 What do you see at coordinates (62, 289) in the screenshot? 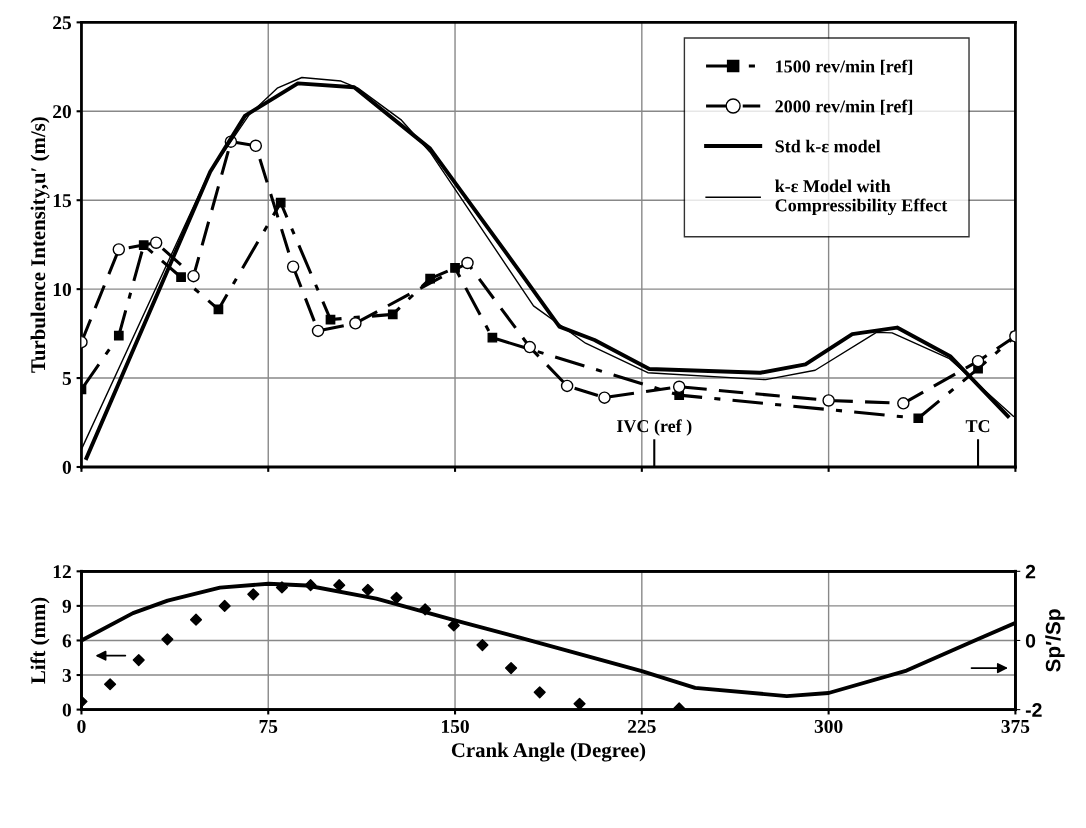
I see `y-tick-label: 10` at bounding box center [62, 289].